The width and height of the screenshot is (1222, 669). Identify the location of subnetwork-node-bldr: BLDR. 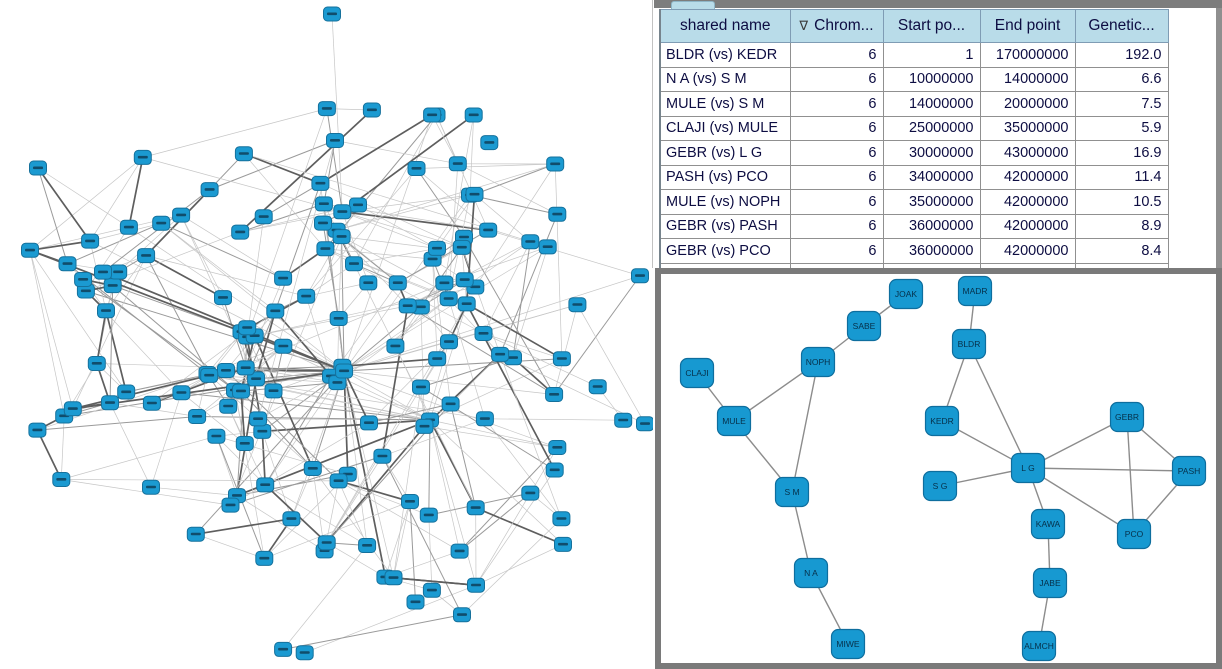
(969, 344).